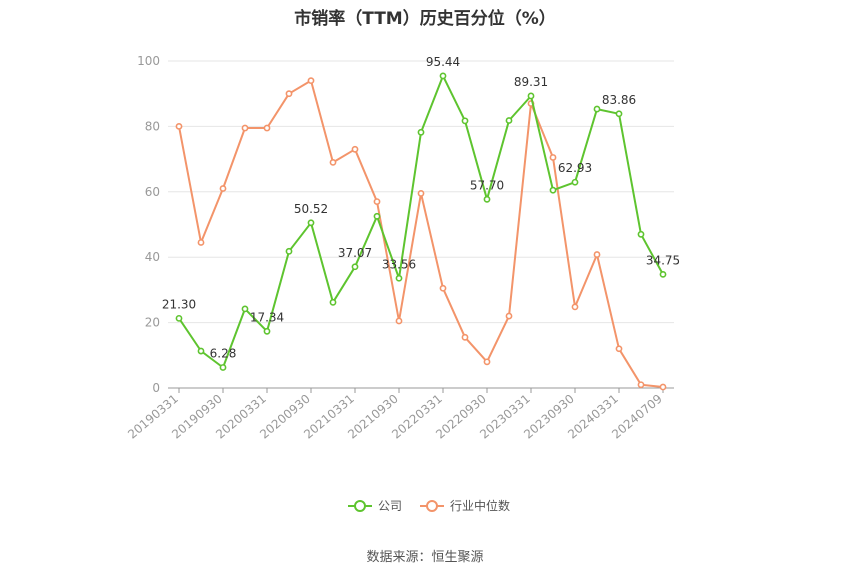  Describe the element at coordinates (152, 126) in the screenshot. I see `y-tick-label: 80` at that location.